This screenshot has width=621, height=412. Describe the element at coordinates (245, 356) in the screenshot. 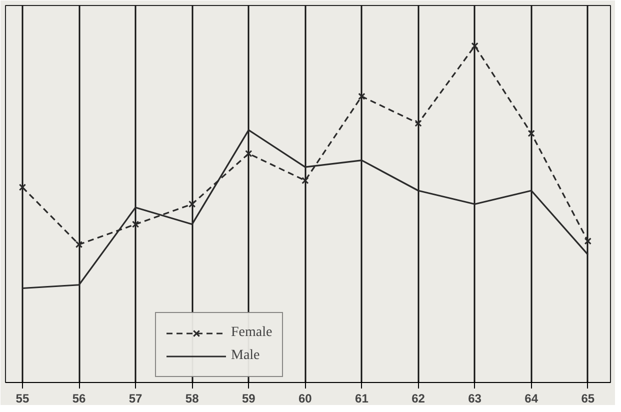

I see `legend-label: Male` at that location.